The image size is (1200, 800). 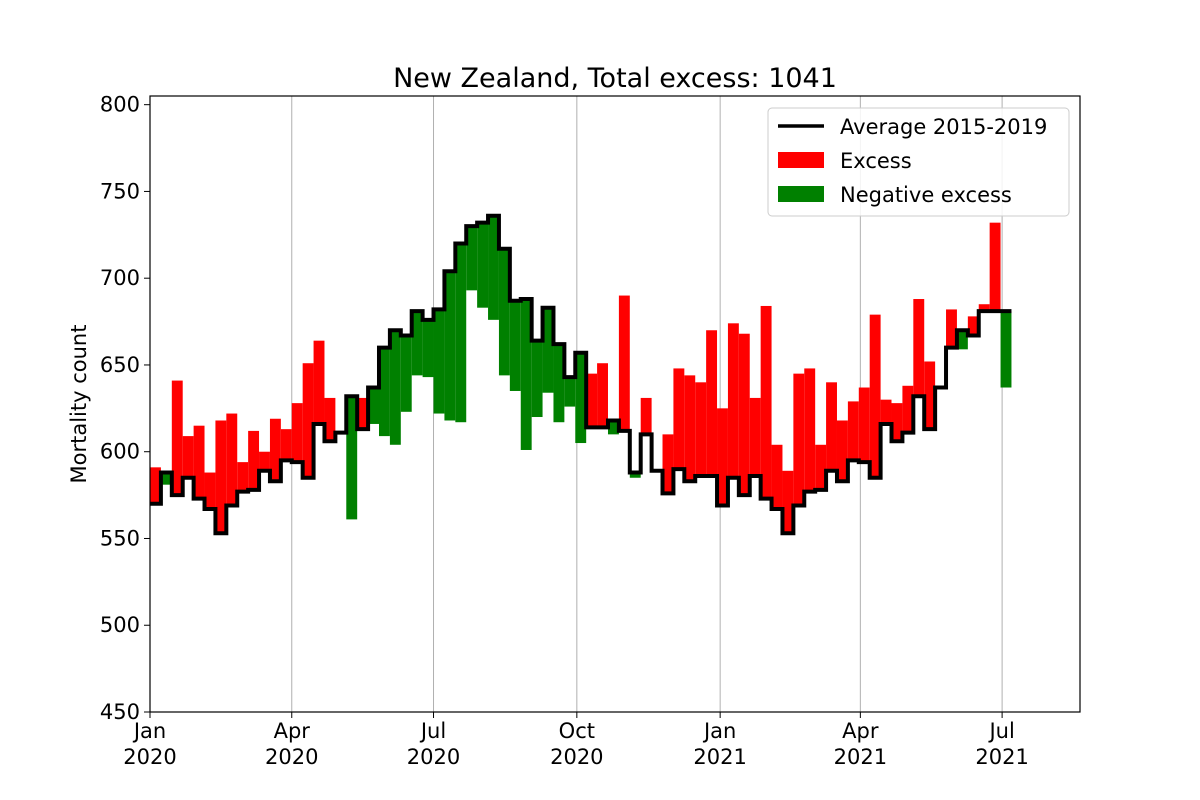 I want to click on x-tick-label: Jul 2021, so click(x=1001, y=744).